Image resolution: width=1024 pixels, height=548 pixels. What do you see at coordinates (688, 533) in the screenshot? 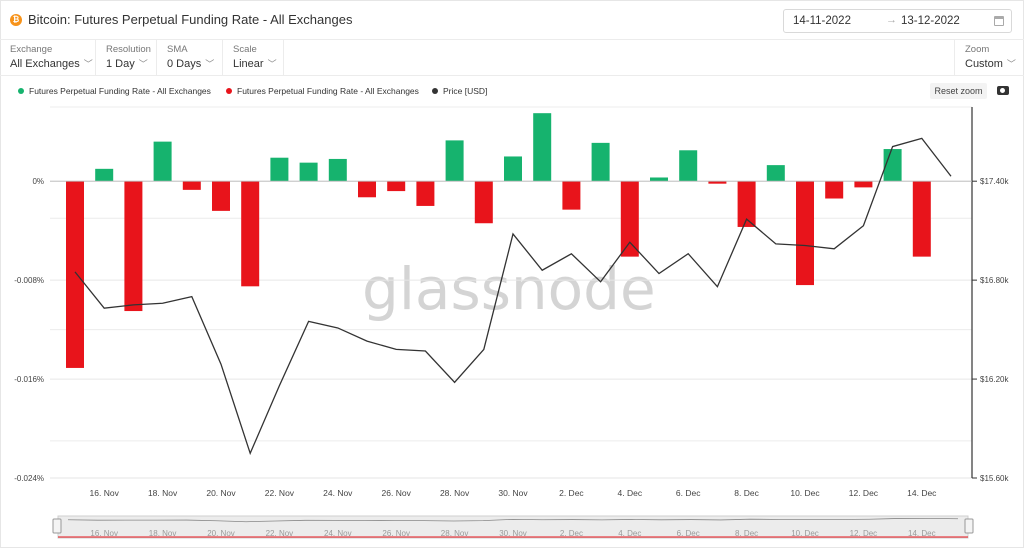
I see `navigator-tick-label: 6. Dec` at bounding box center [688, 533].